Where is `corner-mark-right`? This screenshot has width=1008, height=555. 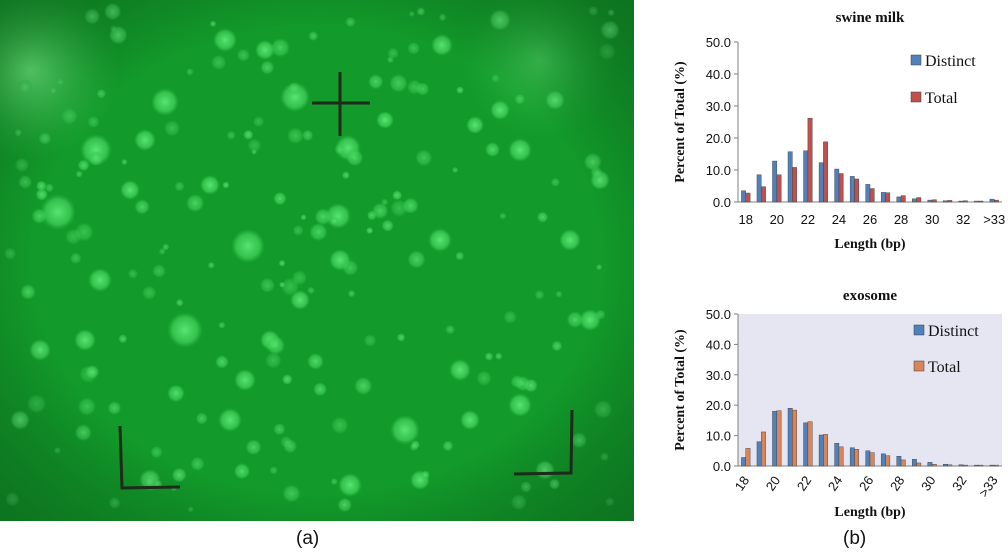 corner-mark-right is located at coordinates (543, 442).